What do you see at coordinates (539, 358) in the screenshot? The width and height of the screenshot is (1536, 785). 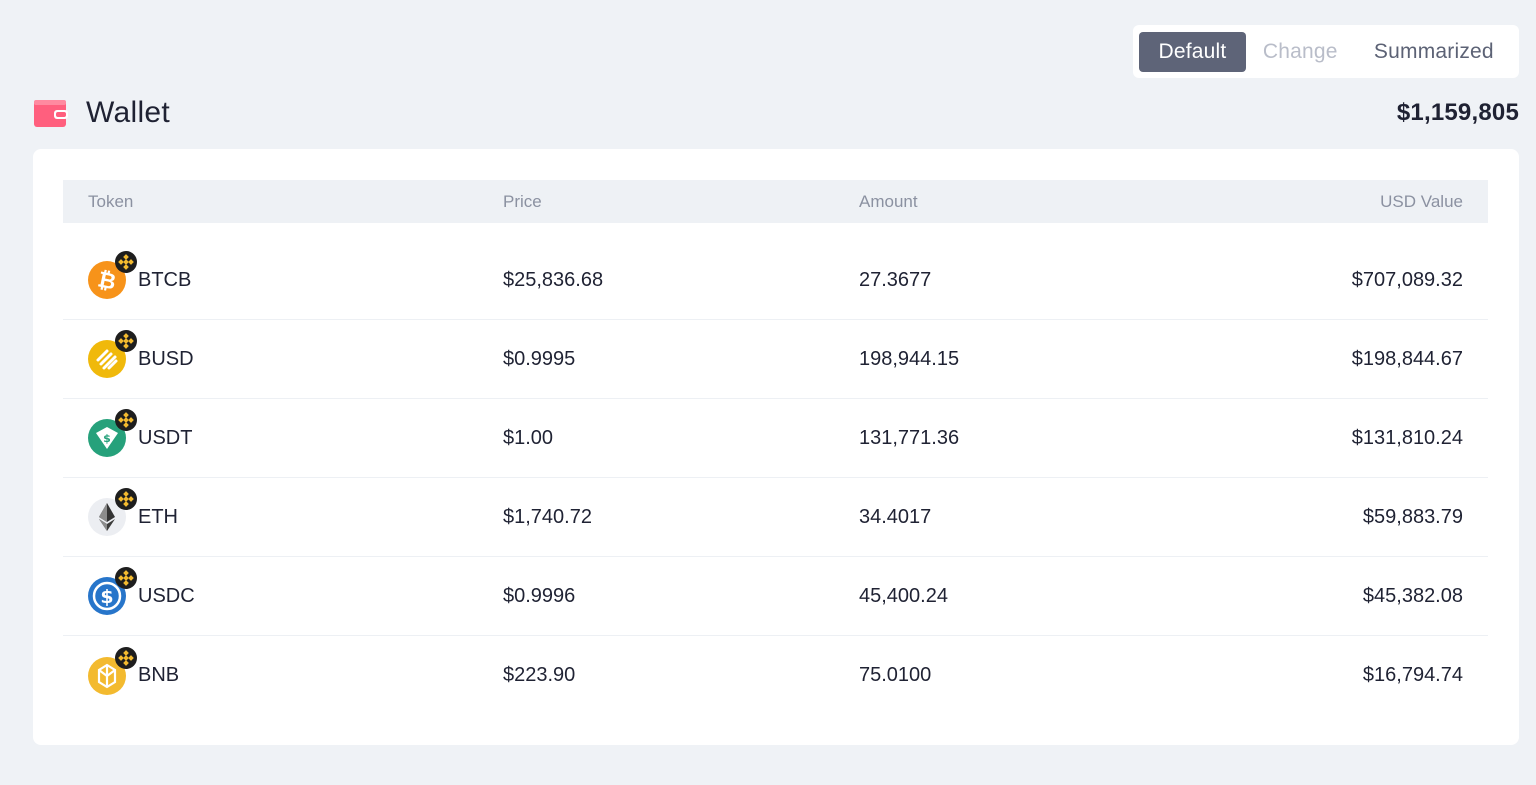 I see `price-cell: $0.9995` at bounding box center [539, 358].